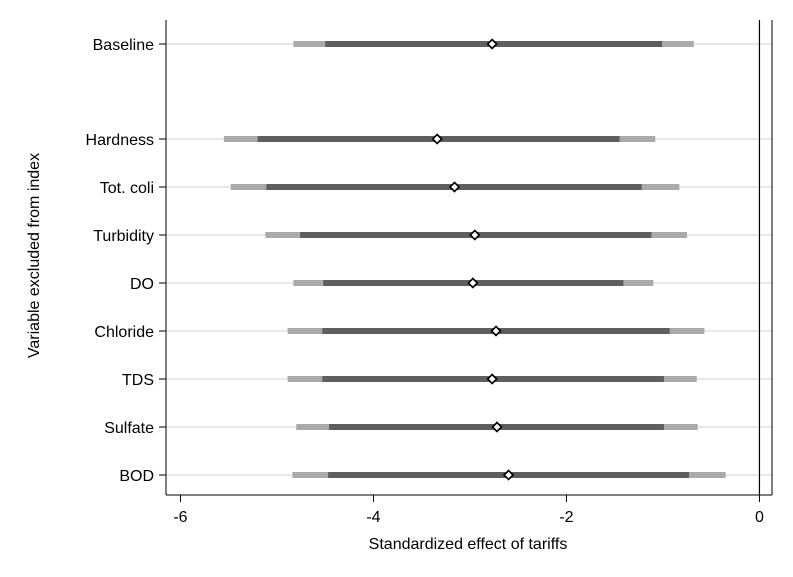 This screenshot has width=793, height=577. I want to click on estimate-marker-chloride, so click(496, 331).